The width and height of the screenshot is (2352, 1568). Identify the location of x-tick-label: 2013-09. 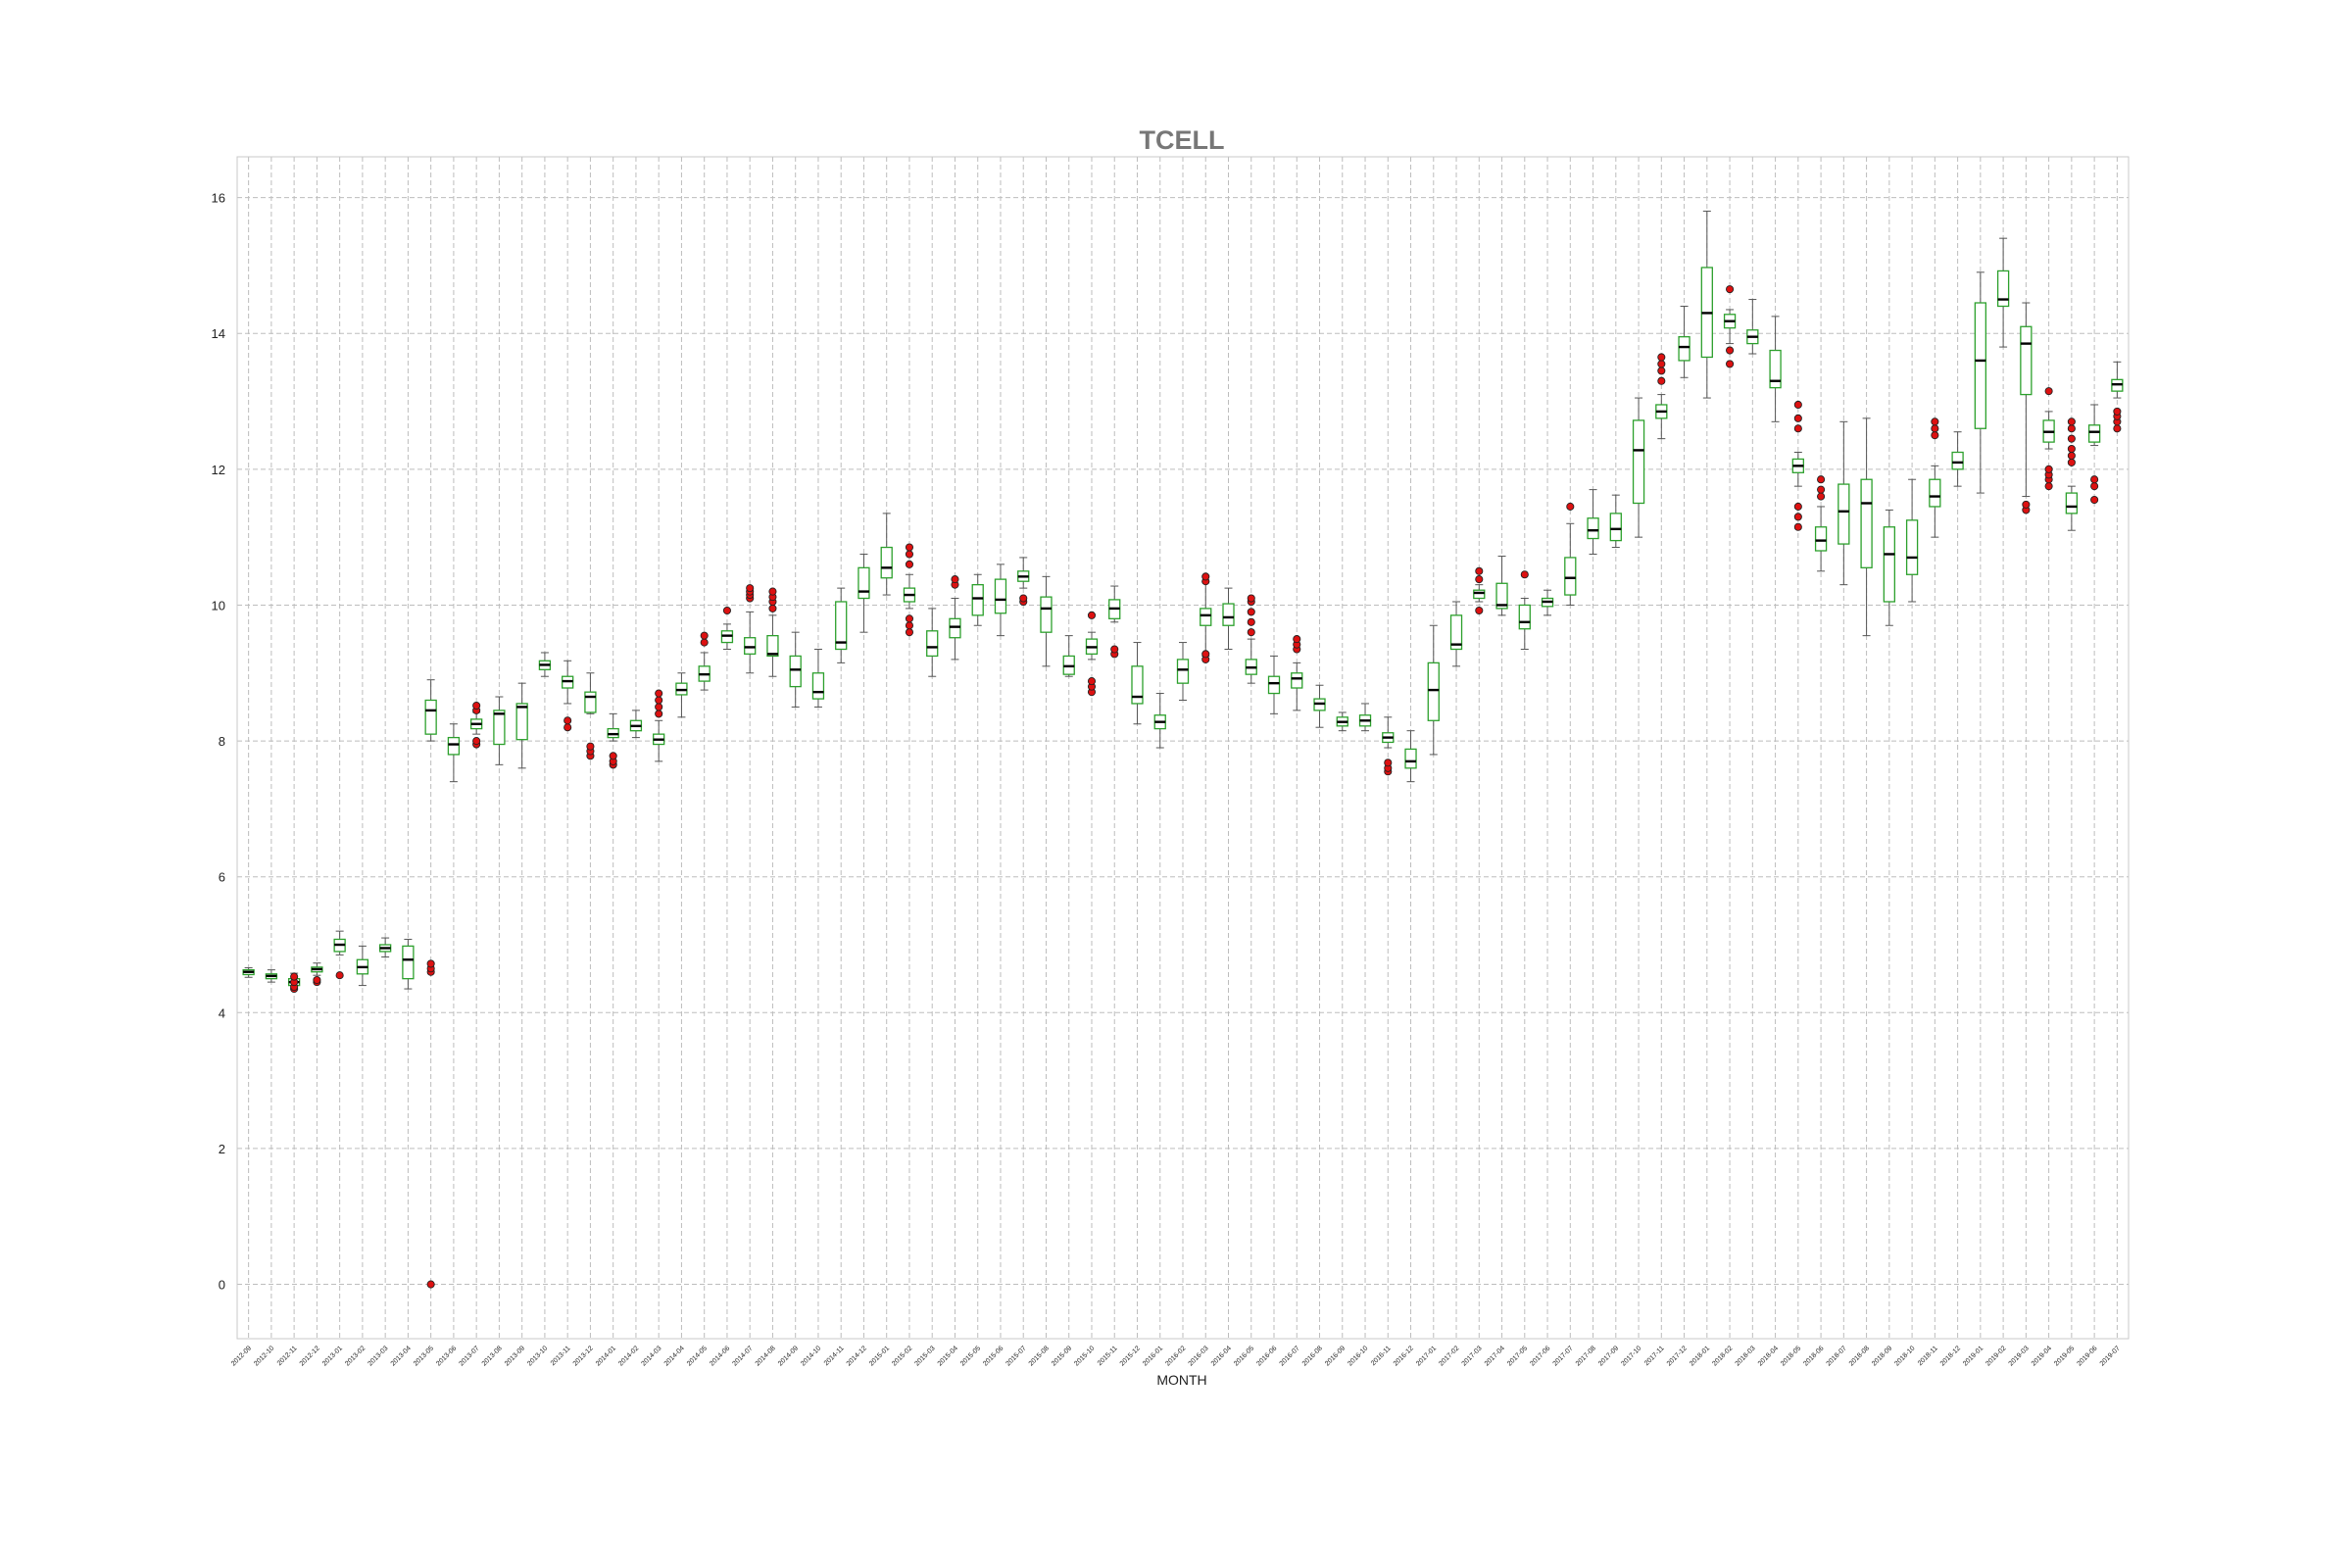
(515, 1356).